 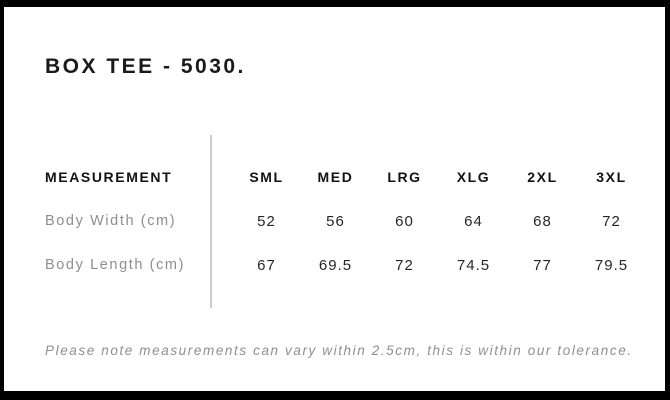 What do you see at coordinates (335, 265) in the screenshot?
I see `table-cell-body-length-med: 69.5` at bounding box center [335, 265].